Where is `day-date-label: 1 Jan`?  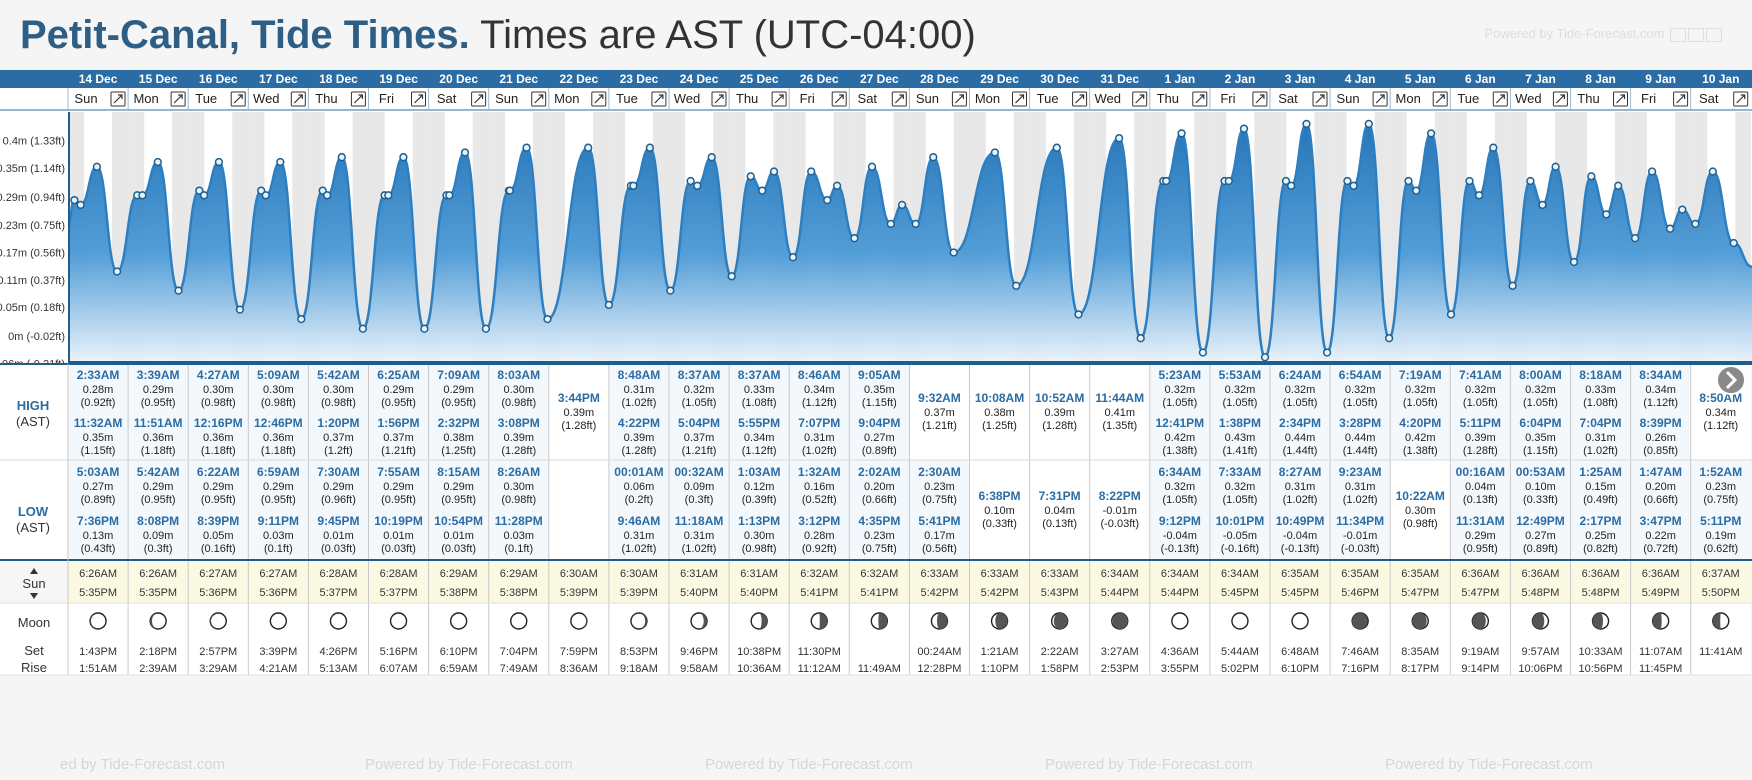
day-date-label: 1 Jan is located at coordinates (1180, 79).